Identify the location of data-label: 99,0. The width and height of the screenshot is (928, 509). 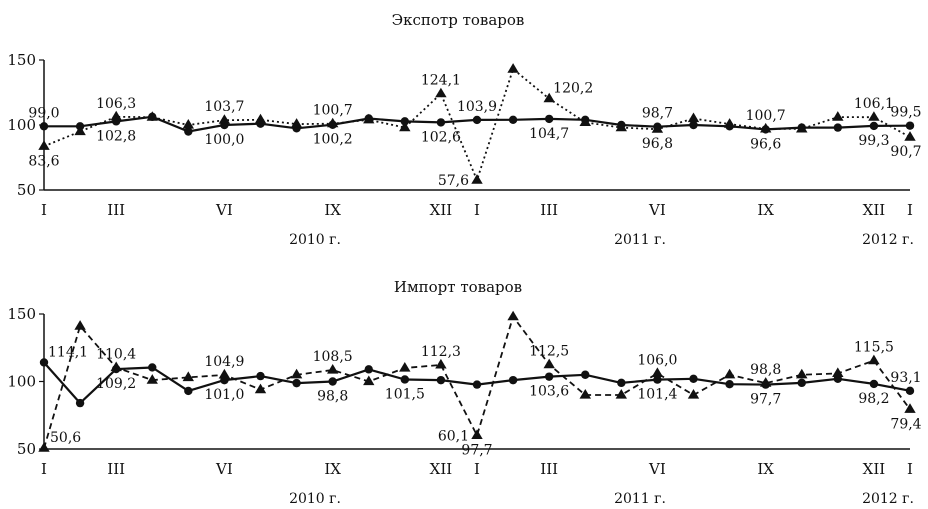
(43, 113).